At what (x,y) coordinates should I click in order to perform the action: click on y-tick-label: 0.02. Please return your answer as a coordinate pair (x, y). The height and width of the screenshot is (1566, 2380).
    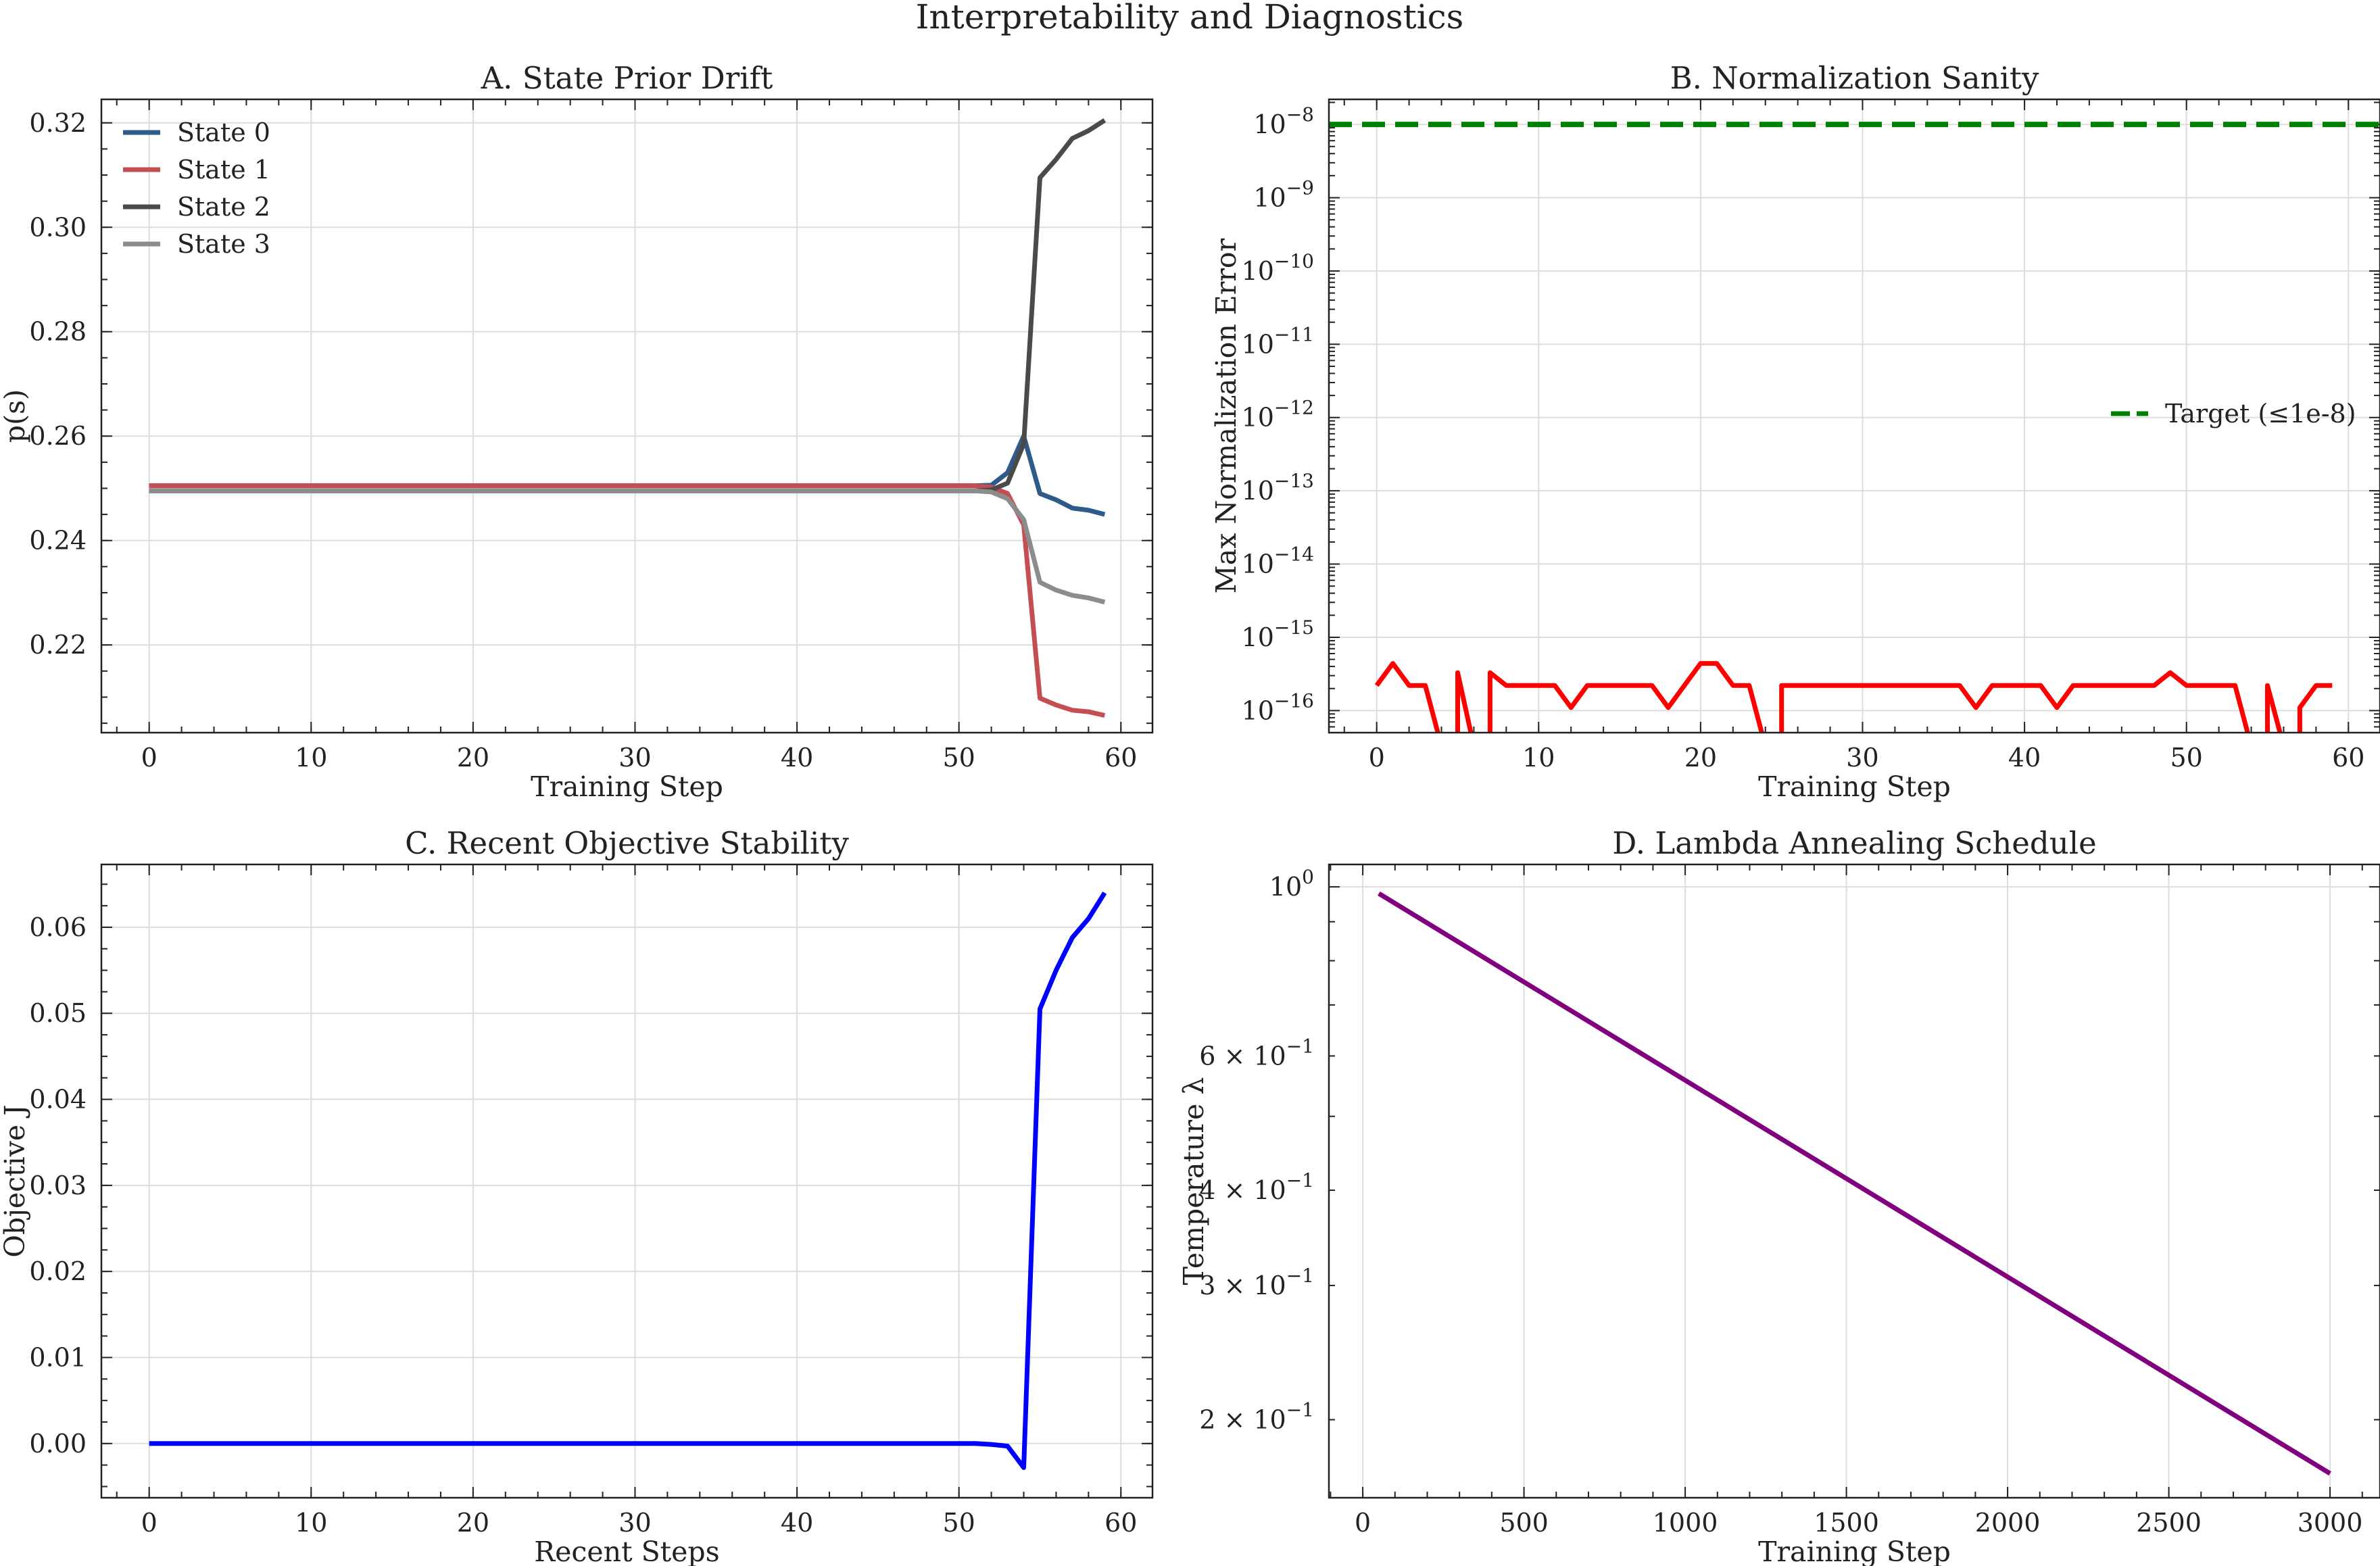
    Looking at the image, I should click on (58, 1271).